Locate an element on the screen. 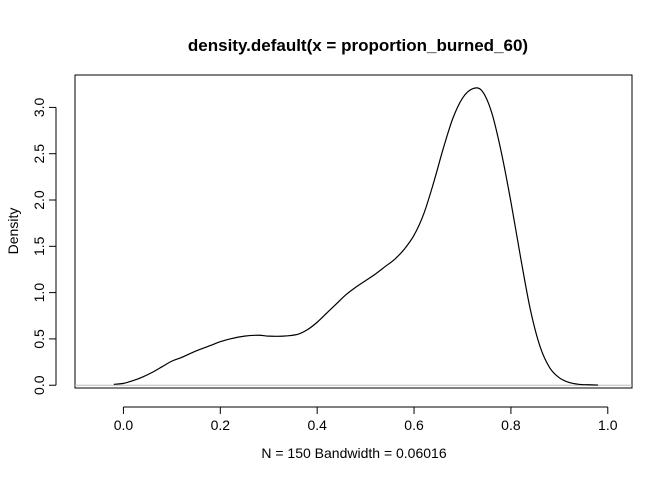  y-tick-label: 3.0 is located at coordinates (39, 107).